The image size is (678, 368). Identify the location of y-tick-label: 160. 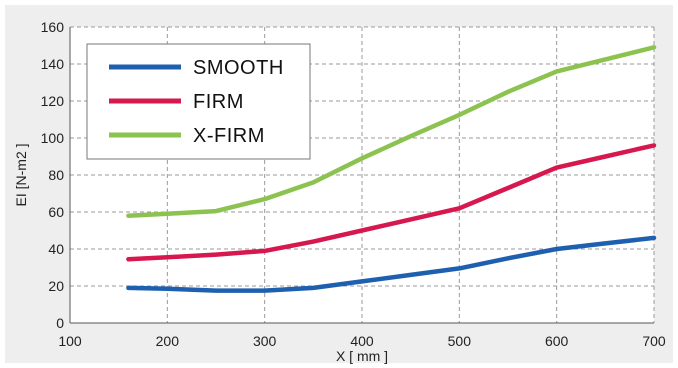
(53, 27).